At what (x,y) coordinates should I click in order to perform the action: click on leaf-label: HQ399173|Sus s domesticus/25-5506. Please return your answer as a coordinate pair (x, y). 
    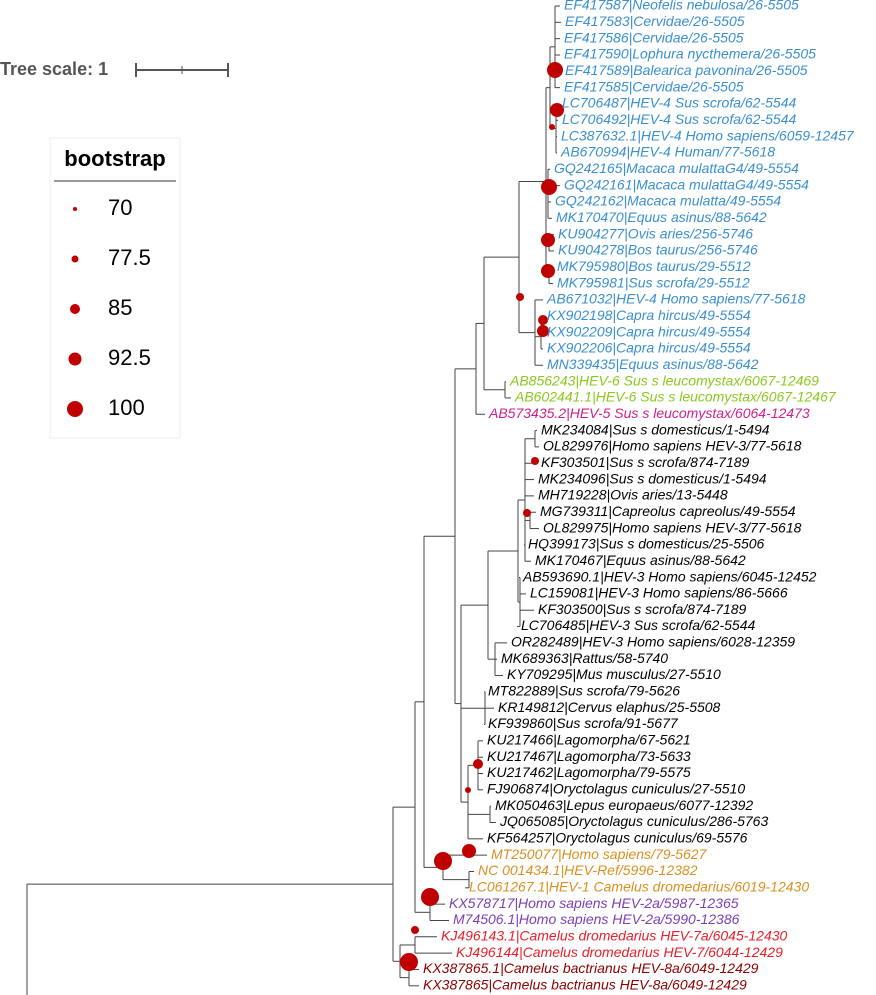
    Looking at the image, I should click on (646, 544).